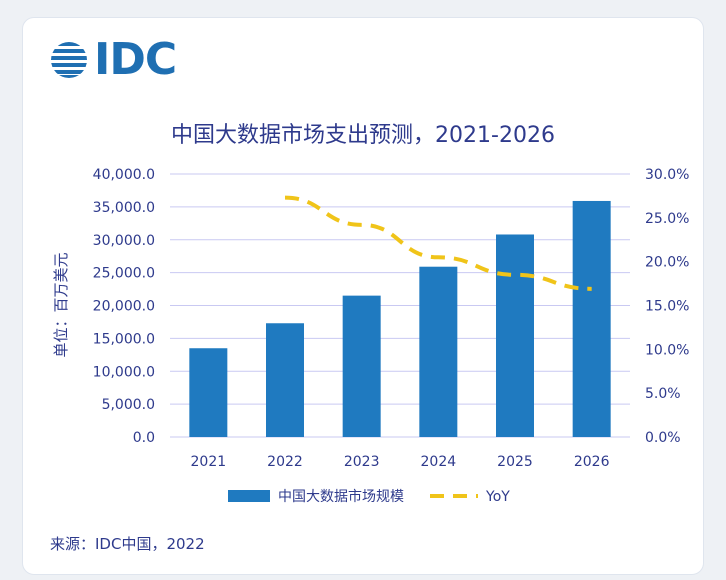 The width and height of the screenshot is (726, 580). I want to click on idc-logo: IDC, so click(113, 59).